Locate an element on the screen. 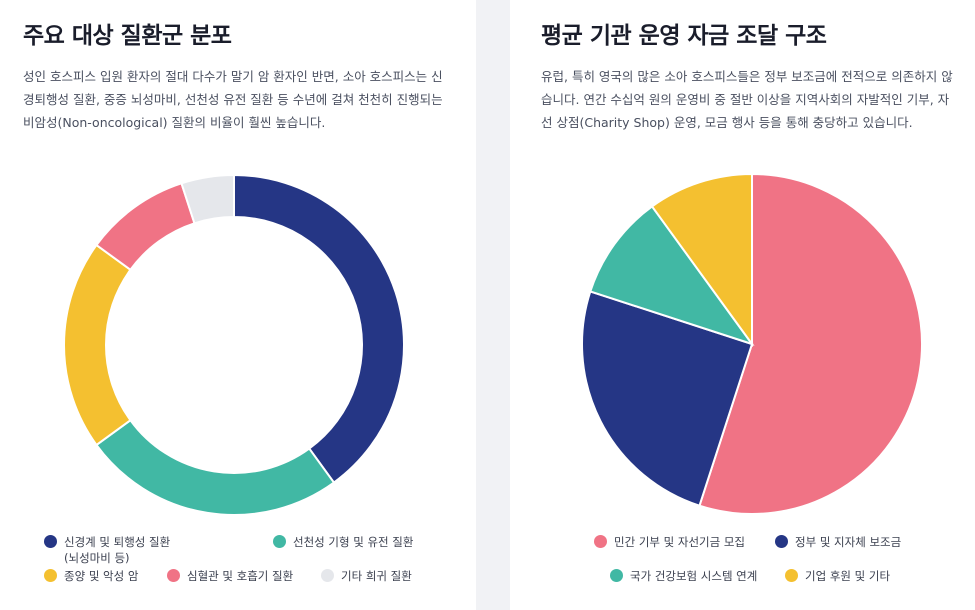 The height and width of the screenshot is (610, 975). disease-legend-label-2: 선천성 기형 및 유전 질환 is located at coordinates (353, 542).